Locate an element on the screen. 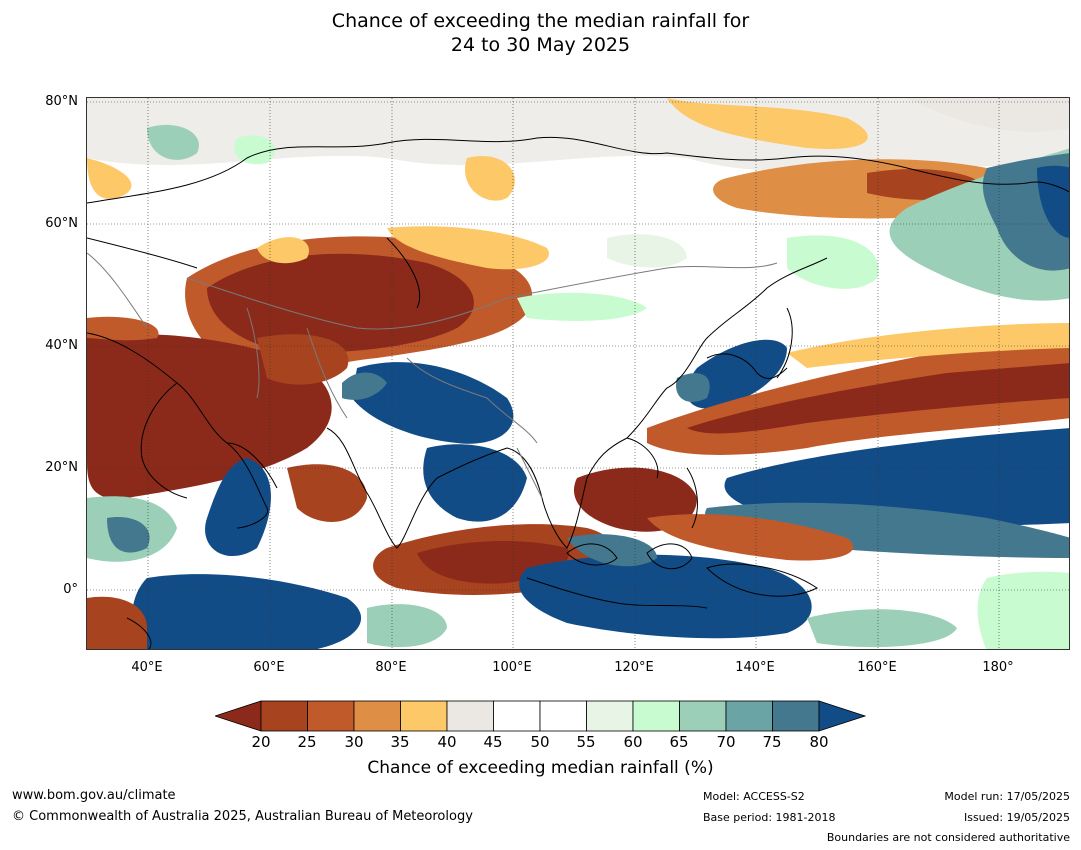 The image size is (1081, 850). colorbar-tick: 60 is located at coordinates (633, 742).